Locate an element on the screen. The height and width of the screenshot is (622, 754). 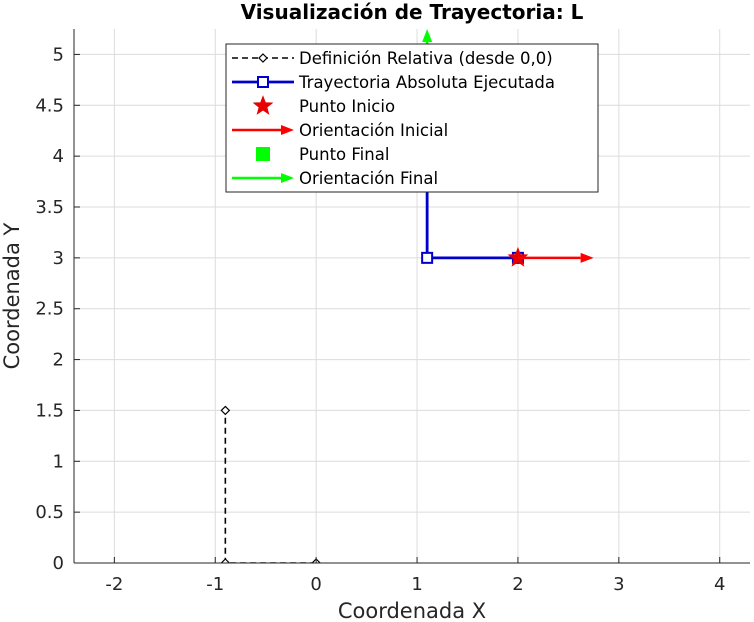
legend-label: Punto Final is located at coordinates (344, 154).